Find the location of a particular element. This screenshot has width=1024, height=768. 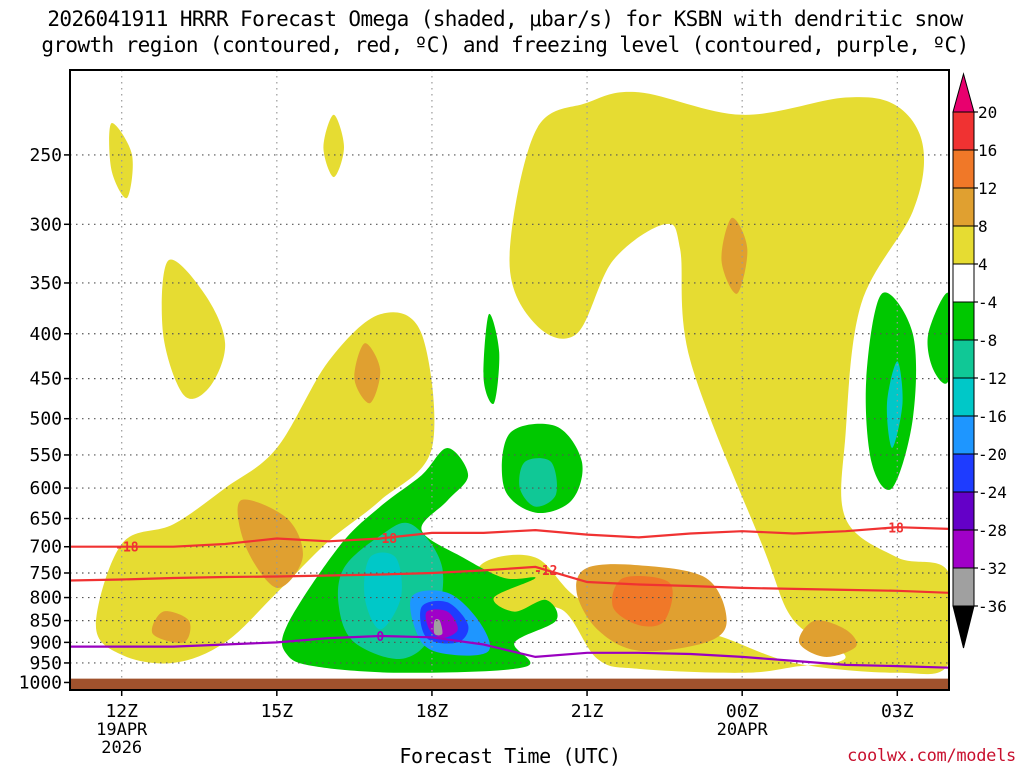

y-tick-label-450: 450 is located at coordinates (45, 379).